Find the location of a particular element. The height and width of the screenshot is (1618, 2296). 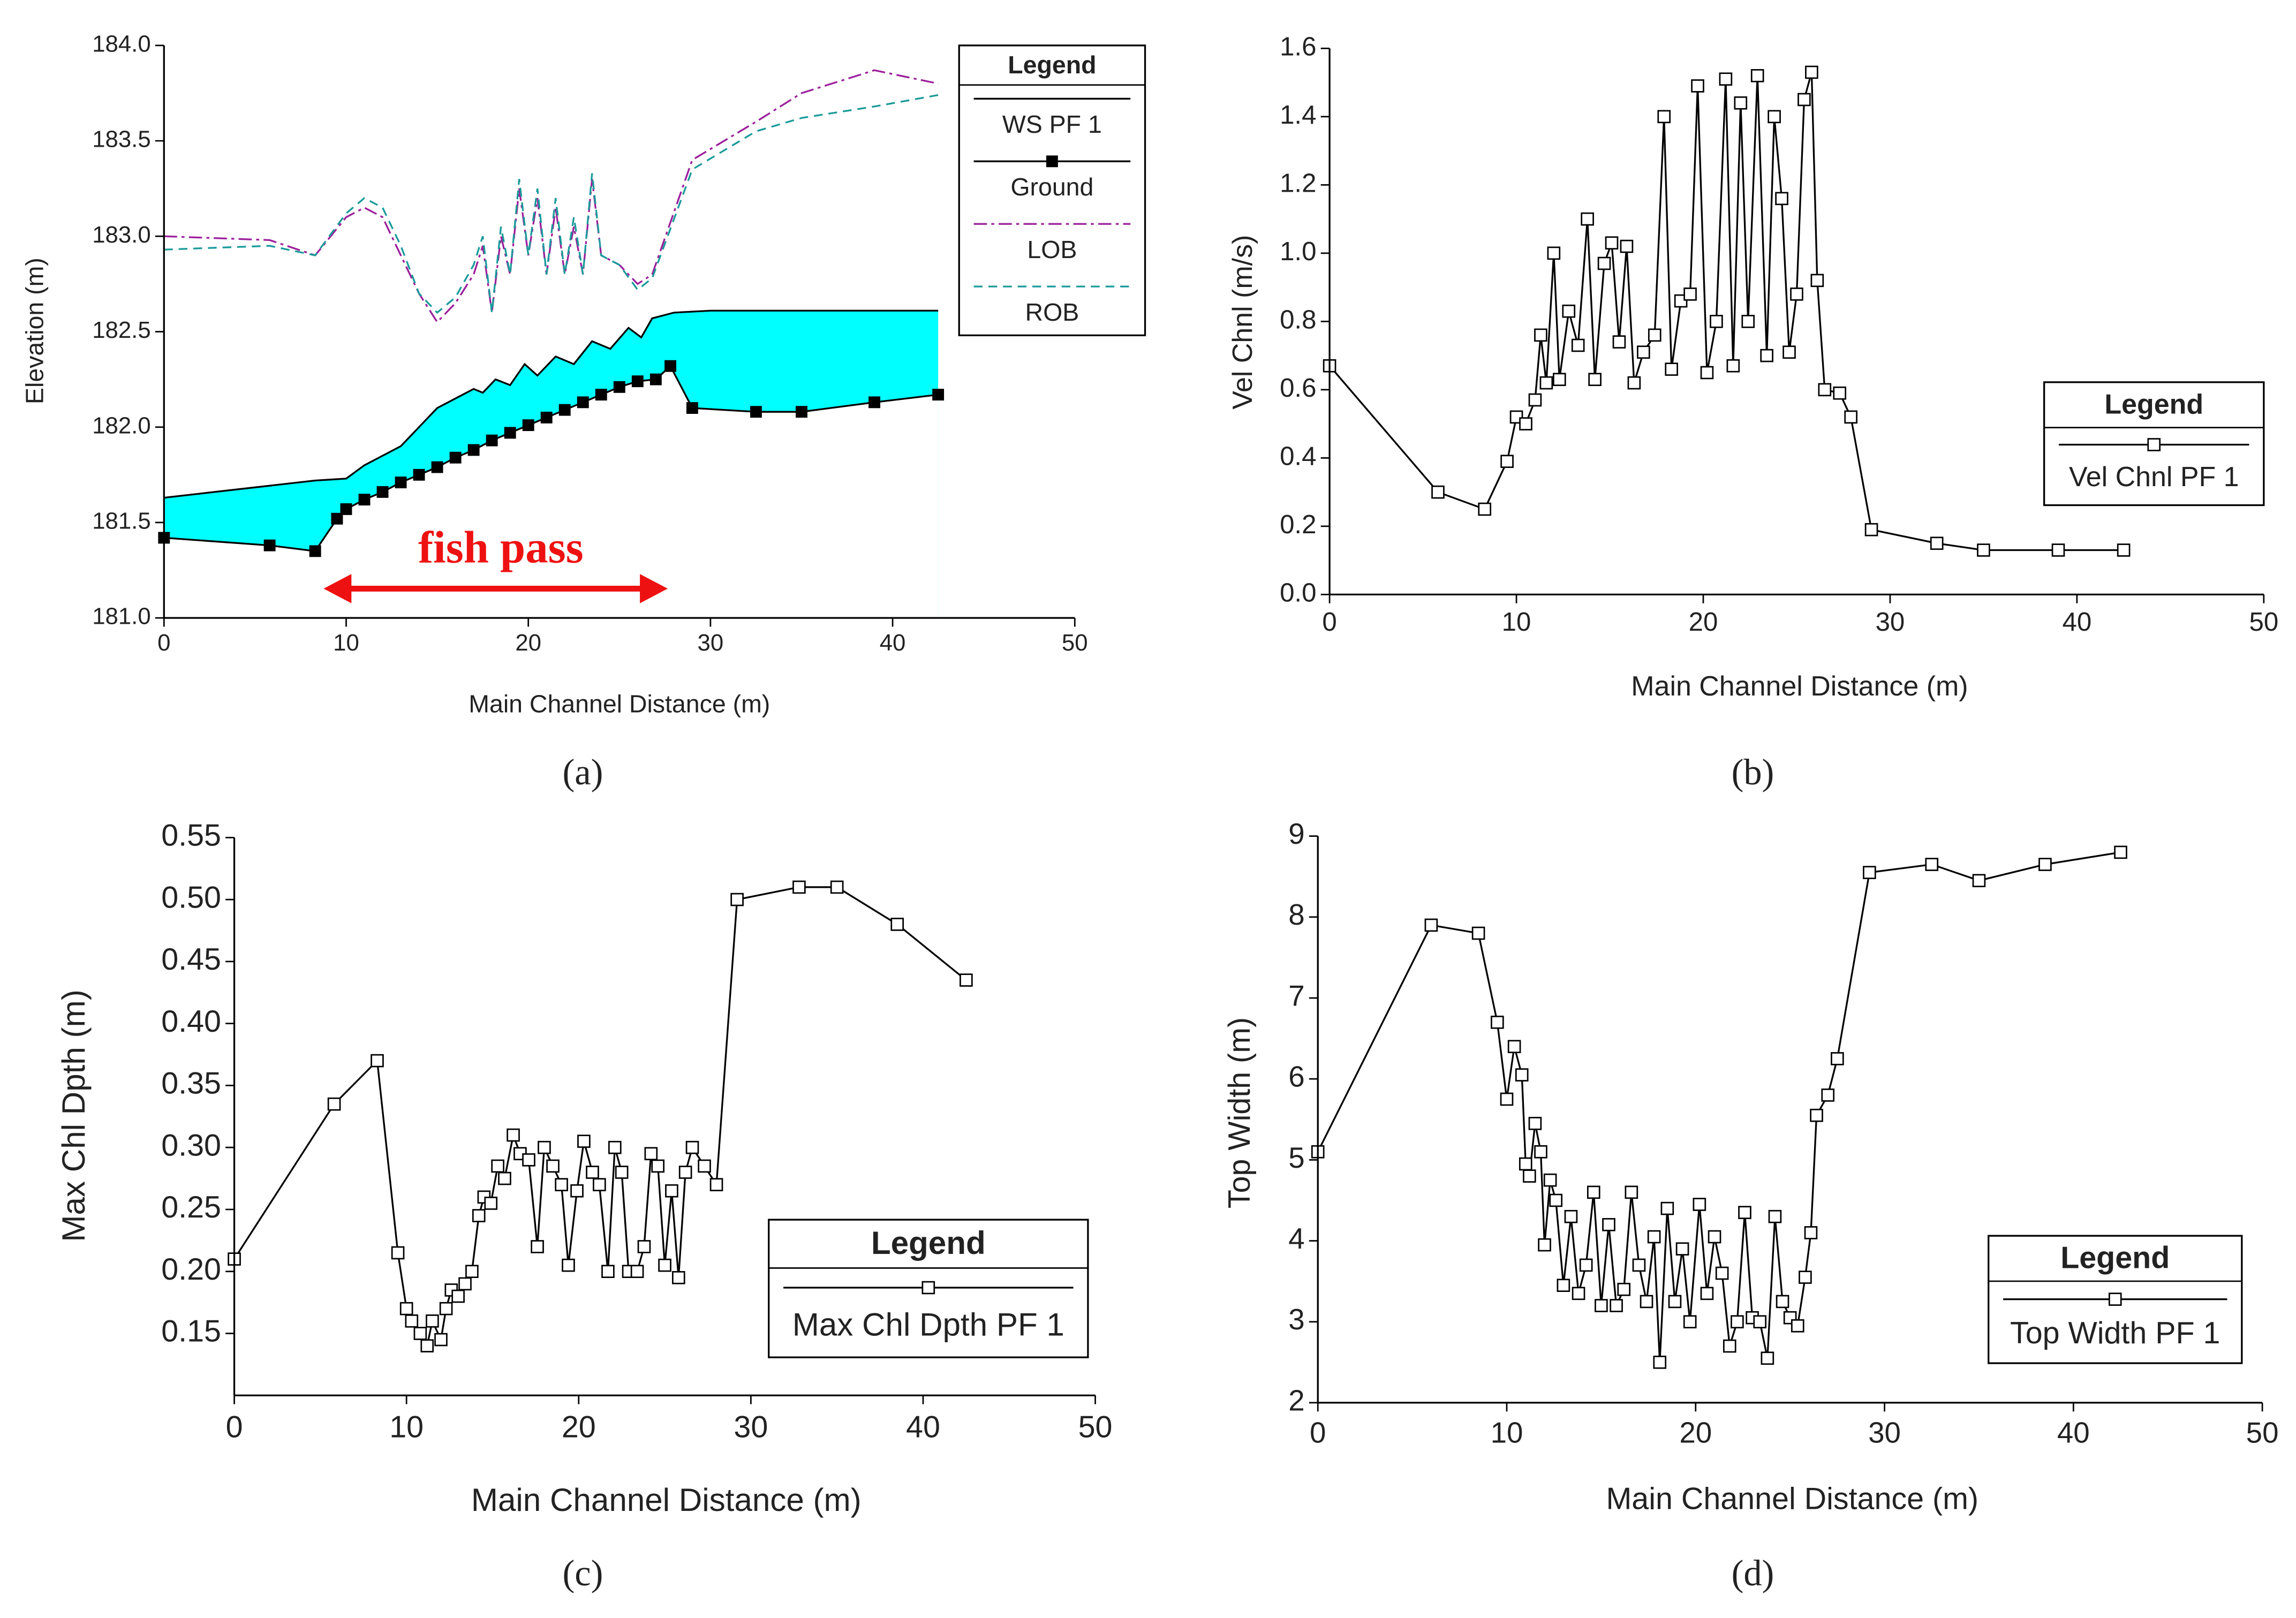

y-tick-label: 0.15 is located at coordinates (191, 1331).